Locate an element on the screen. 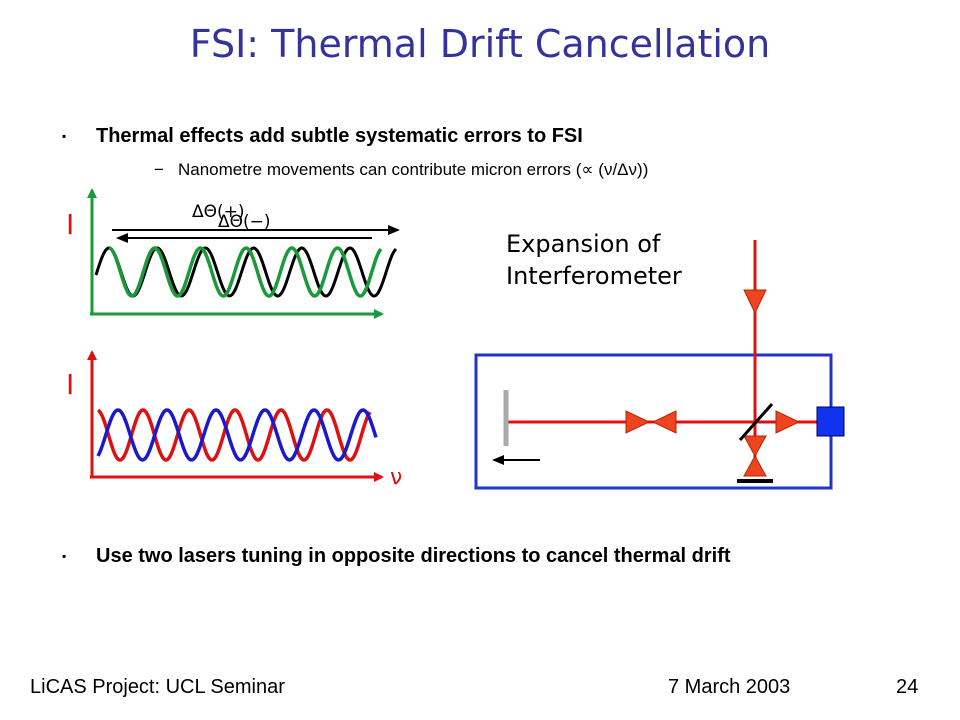 Image resolution: width=960 pixels, height=720 pixels. plot-bottom-y-label: I is located at coordinates (70, 384).